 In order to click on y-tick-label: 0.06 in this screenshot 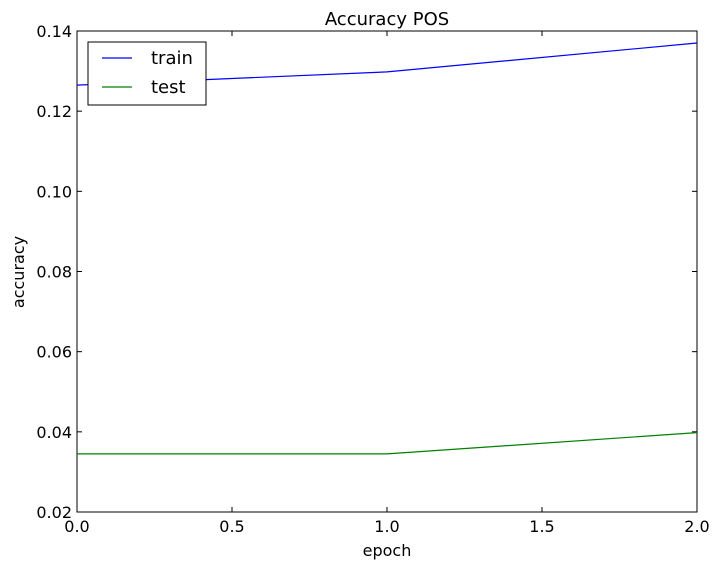, I will do `click(54, 352)`.